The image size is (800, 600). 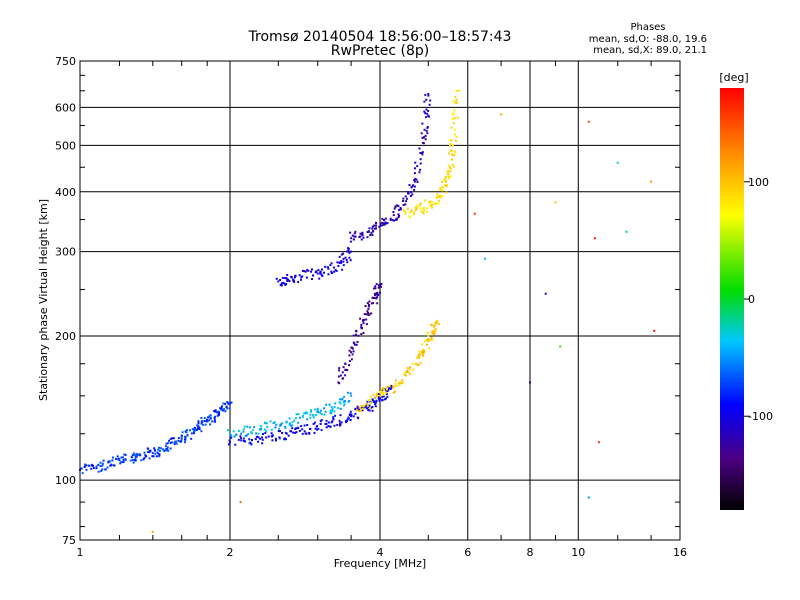 I want to click on y-tick-label: 500, so click(x=65, y=145).